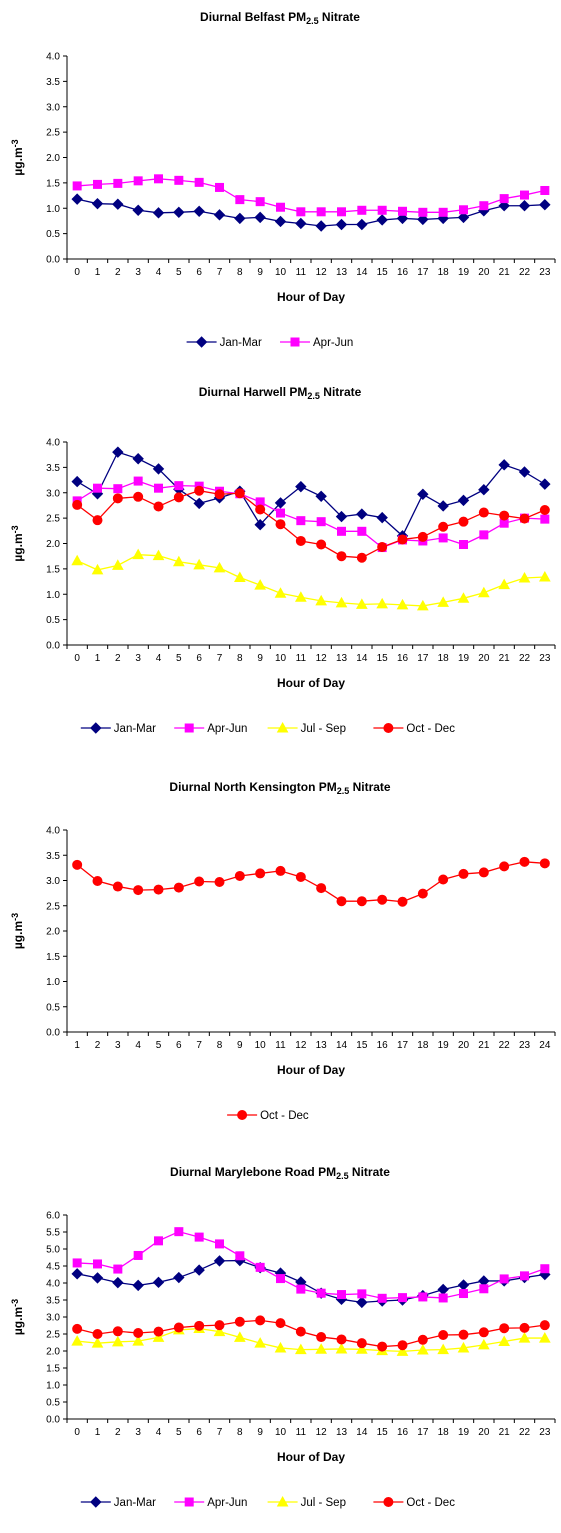  Describe the element at coordinates (53, 1284) in the screenshot. I see `y-tick-label: 4.0` at that location.